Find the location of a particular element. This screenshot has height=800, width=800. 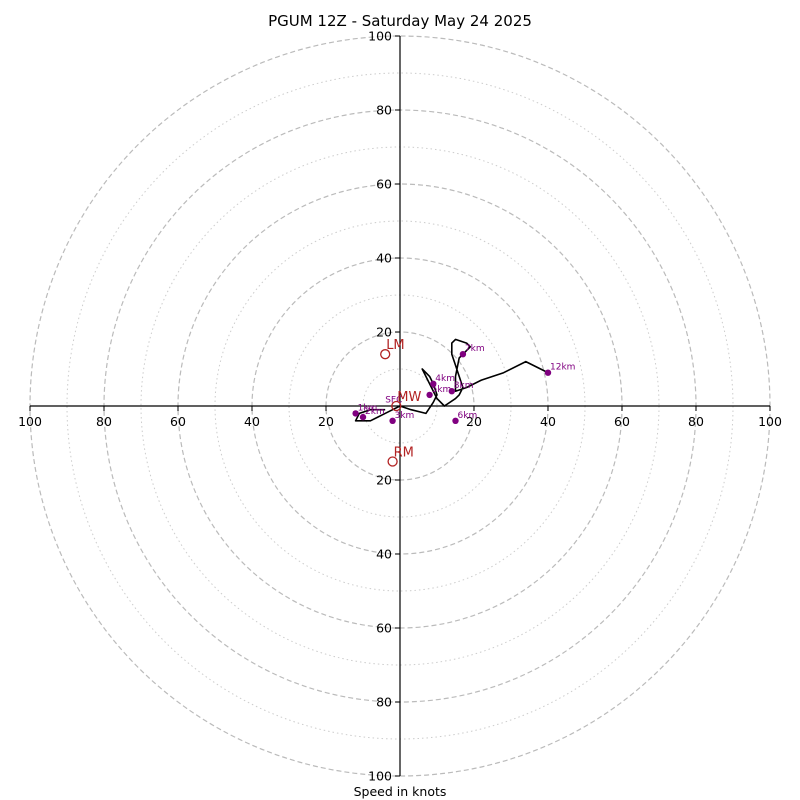

height-point-8km is located at coordinates (451, 391).